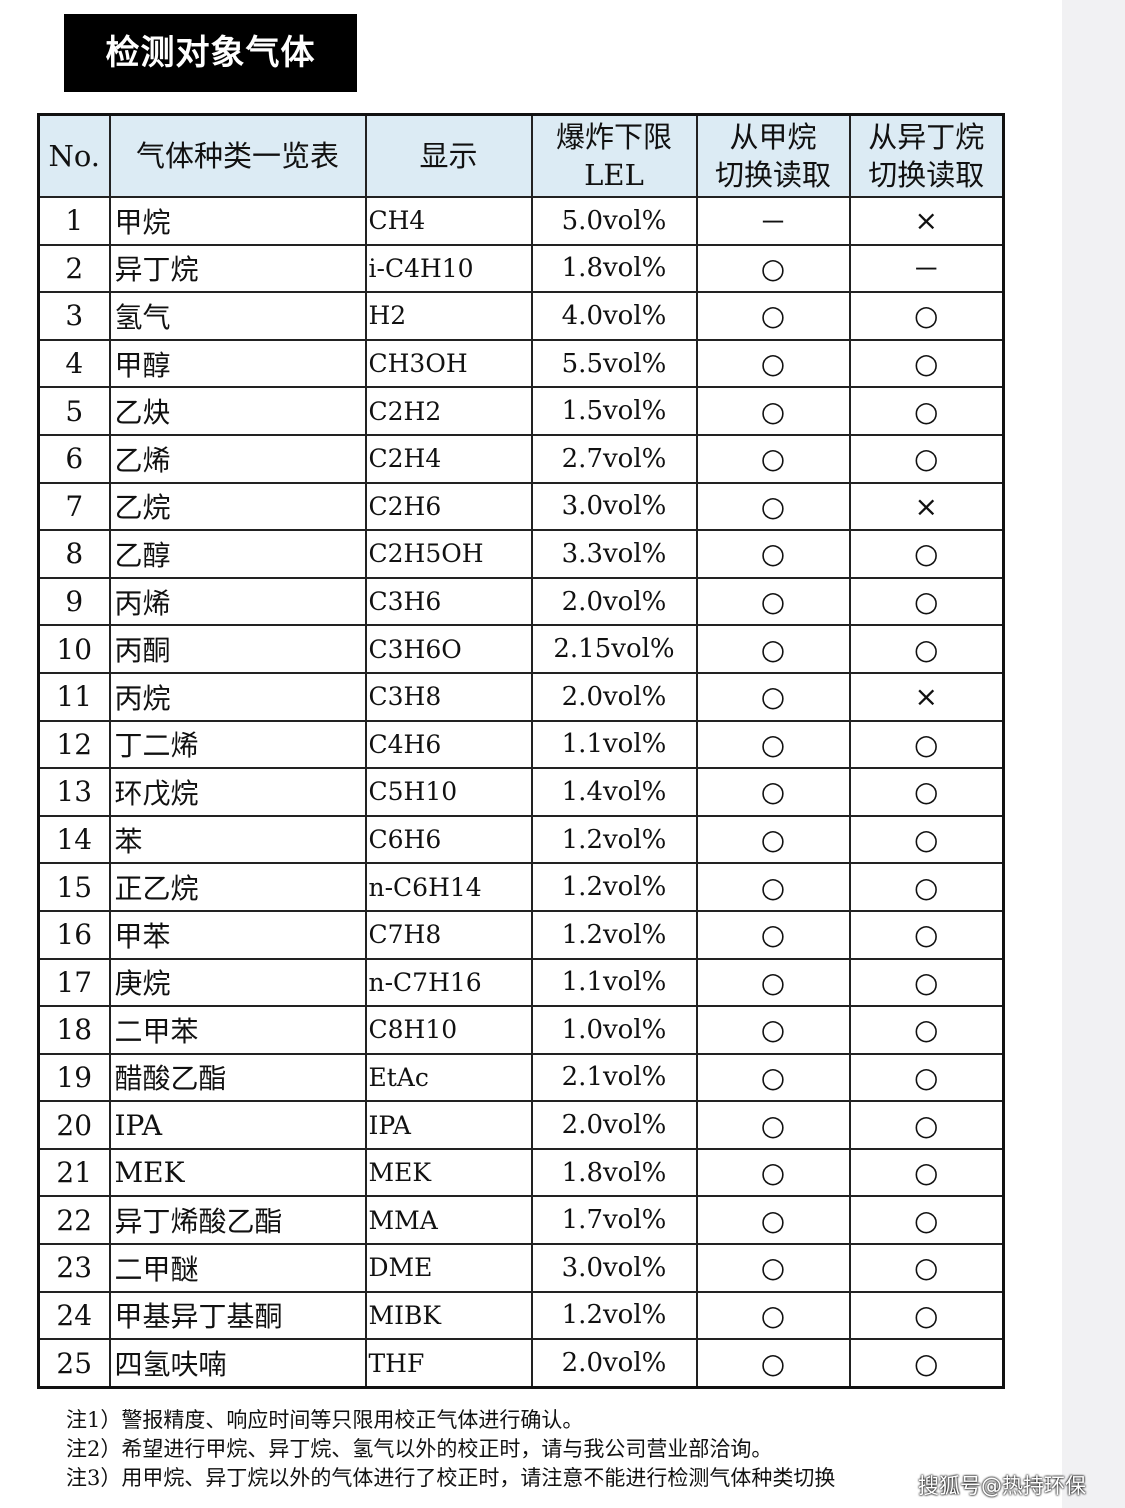  What do you see at coordinates (448, 1125) in the screenshot?
I see `cell-display: IPA` at bounding box center [448, 1125].